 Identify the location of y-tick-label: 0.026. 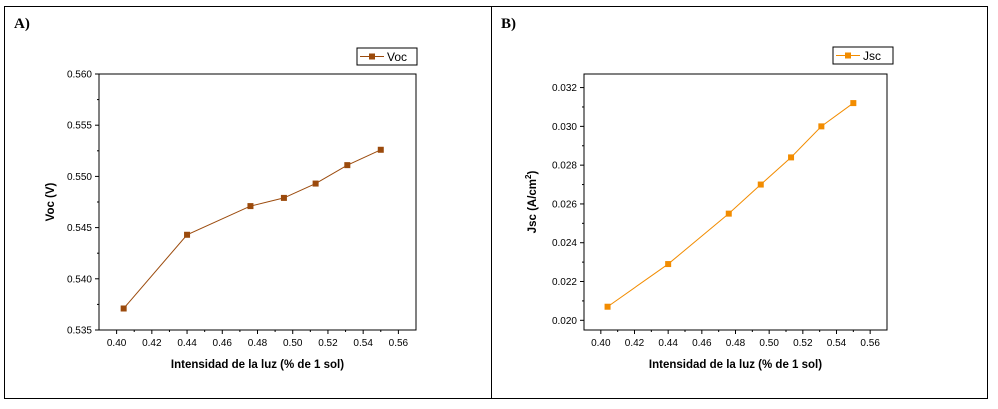
(564, 204).